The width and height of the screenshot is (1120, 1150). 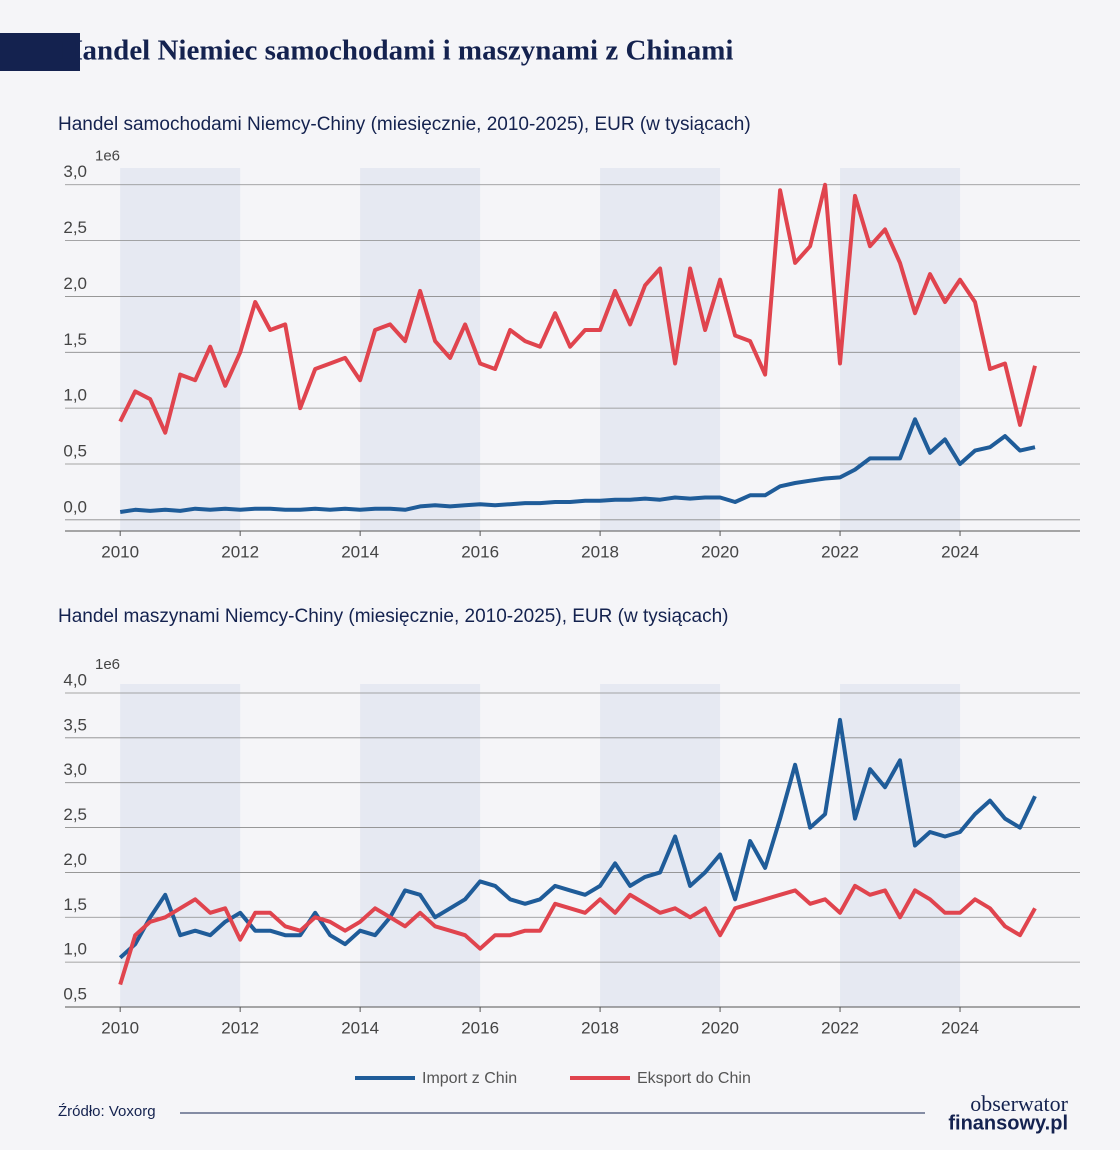 I want to click on logo-bottom: finansowy.pl, so click(x=1008, y=1123).